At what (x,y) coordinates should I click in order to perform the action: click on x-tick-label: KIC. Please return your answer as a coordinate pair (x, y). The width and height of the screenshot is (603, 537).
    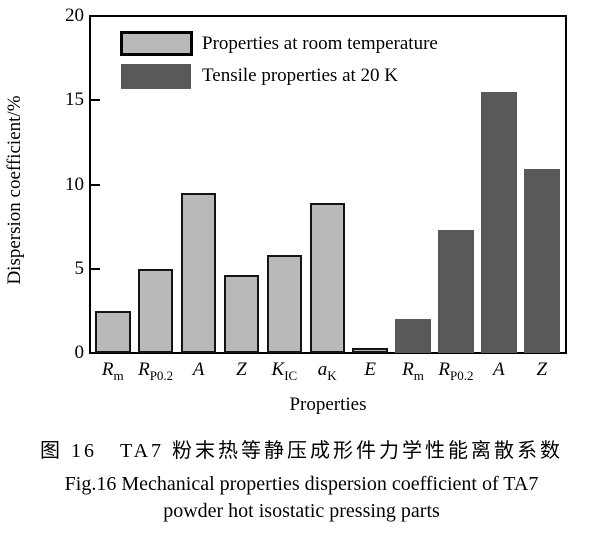
    Looking at the image, I should click on (284, 373).